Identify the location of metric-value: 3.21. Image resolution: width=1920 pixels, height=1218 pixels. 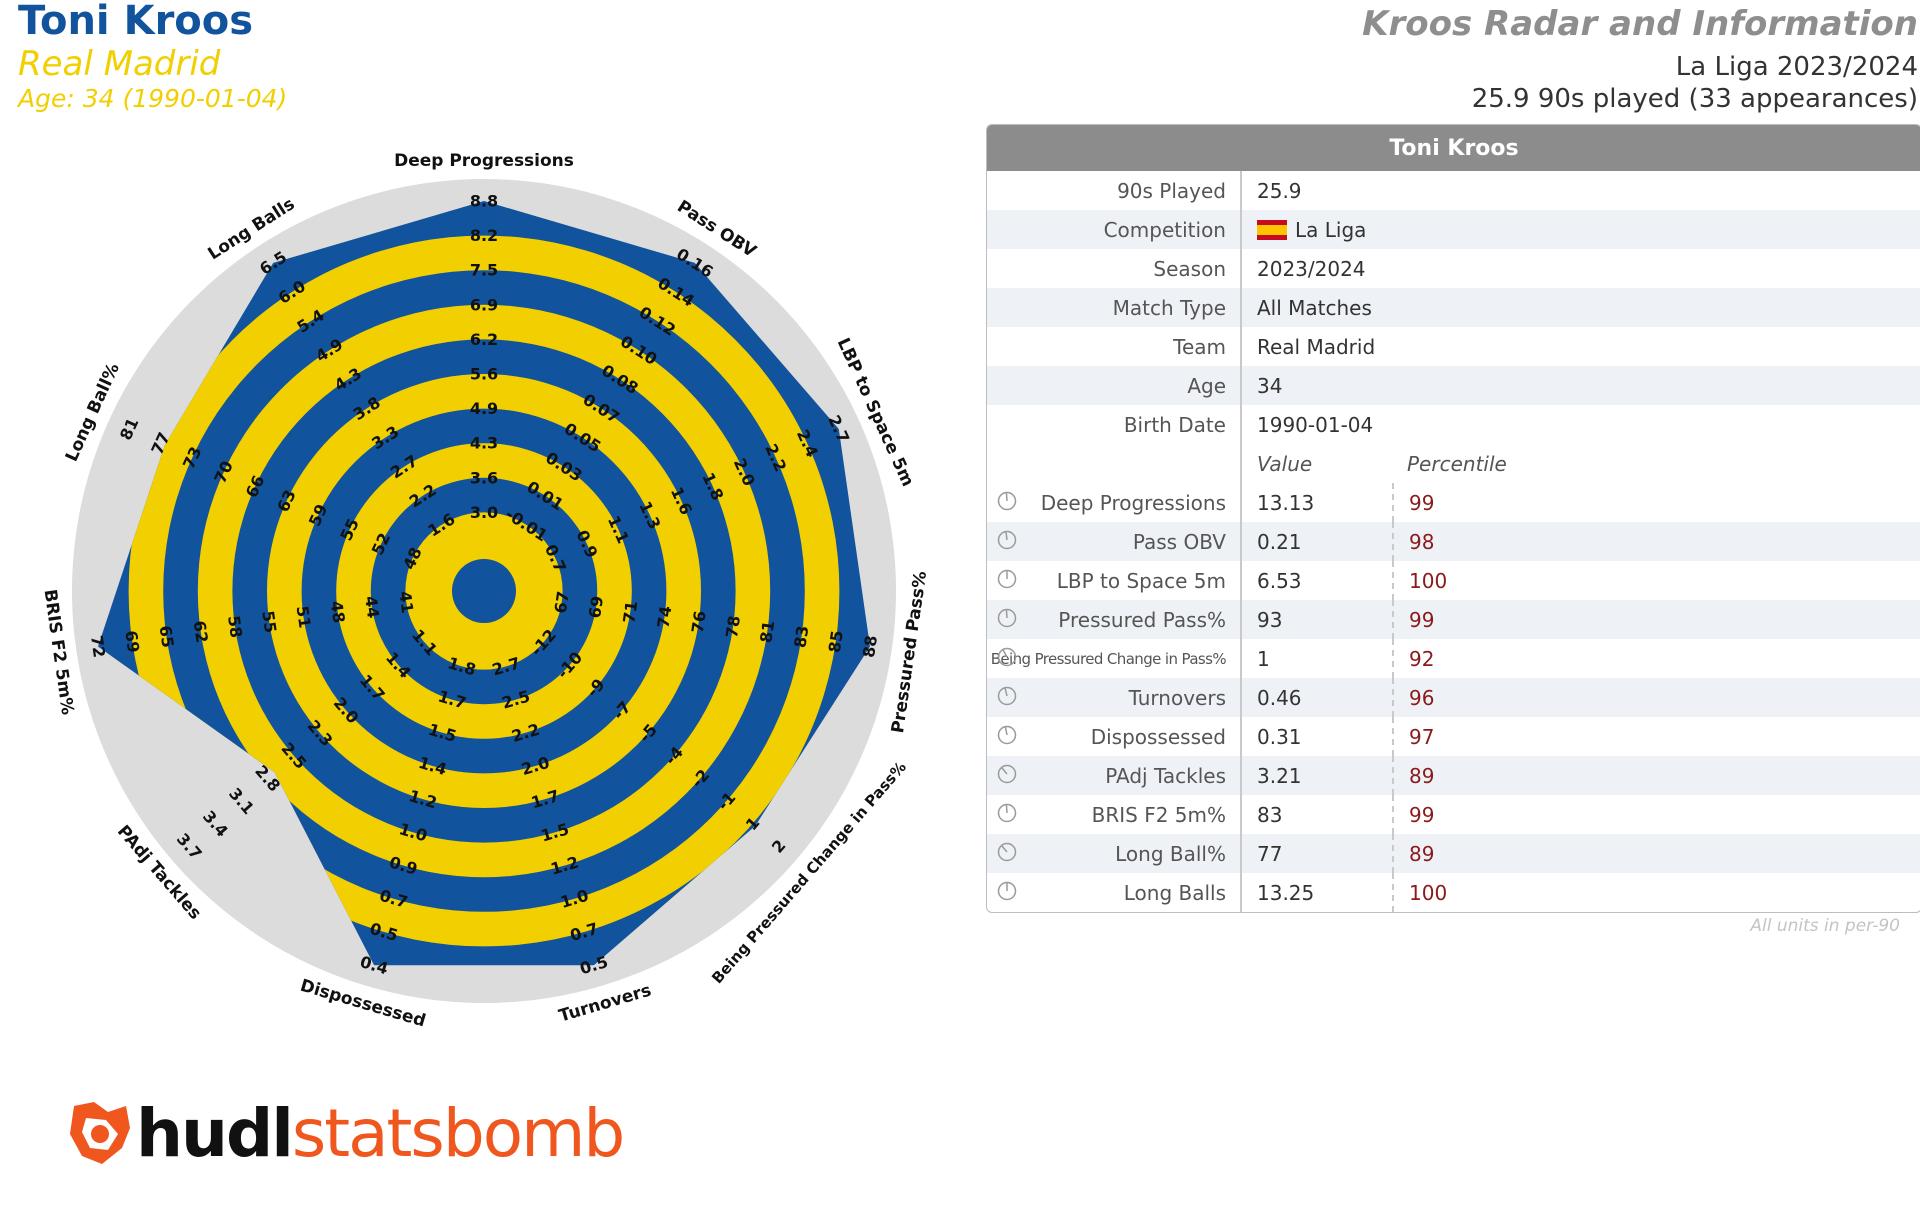
(1279, 775).